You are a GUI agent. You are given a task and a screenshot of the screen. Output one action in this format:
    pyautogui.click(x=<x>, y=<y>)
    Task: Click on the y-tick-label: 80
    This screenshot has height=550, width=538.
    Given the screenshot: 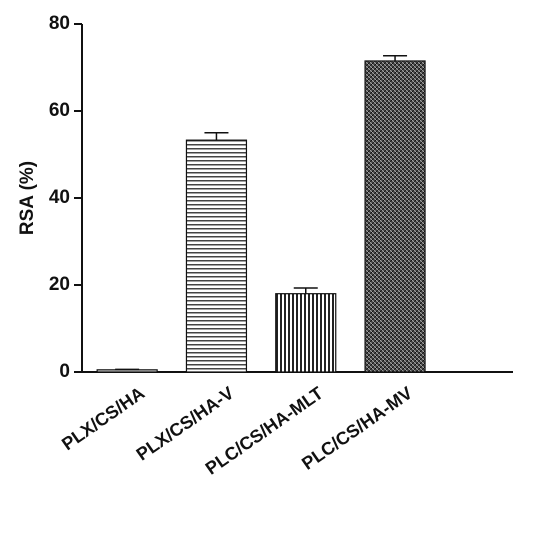 What is the action you would take?
    pyautogui.click(x=59, y=23)
    